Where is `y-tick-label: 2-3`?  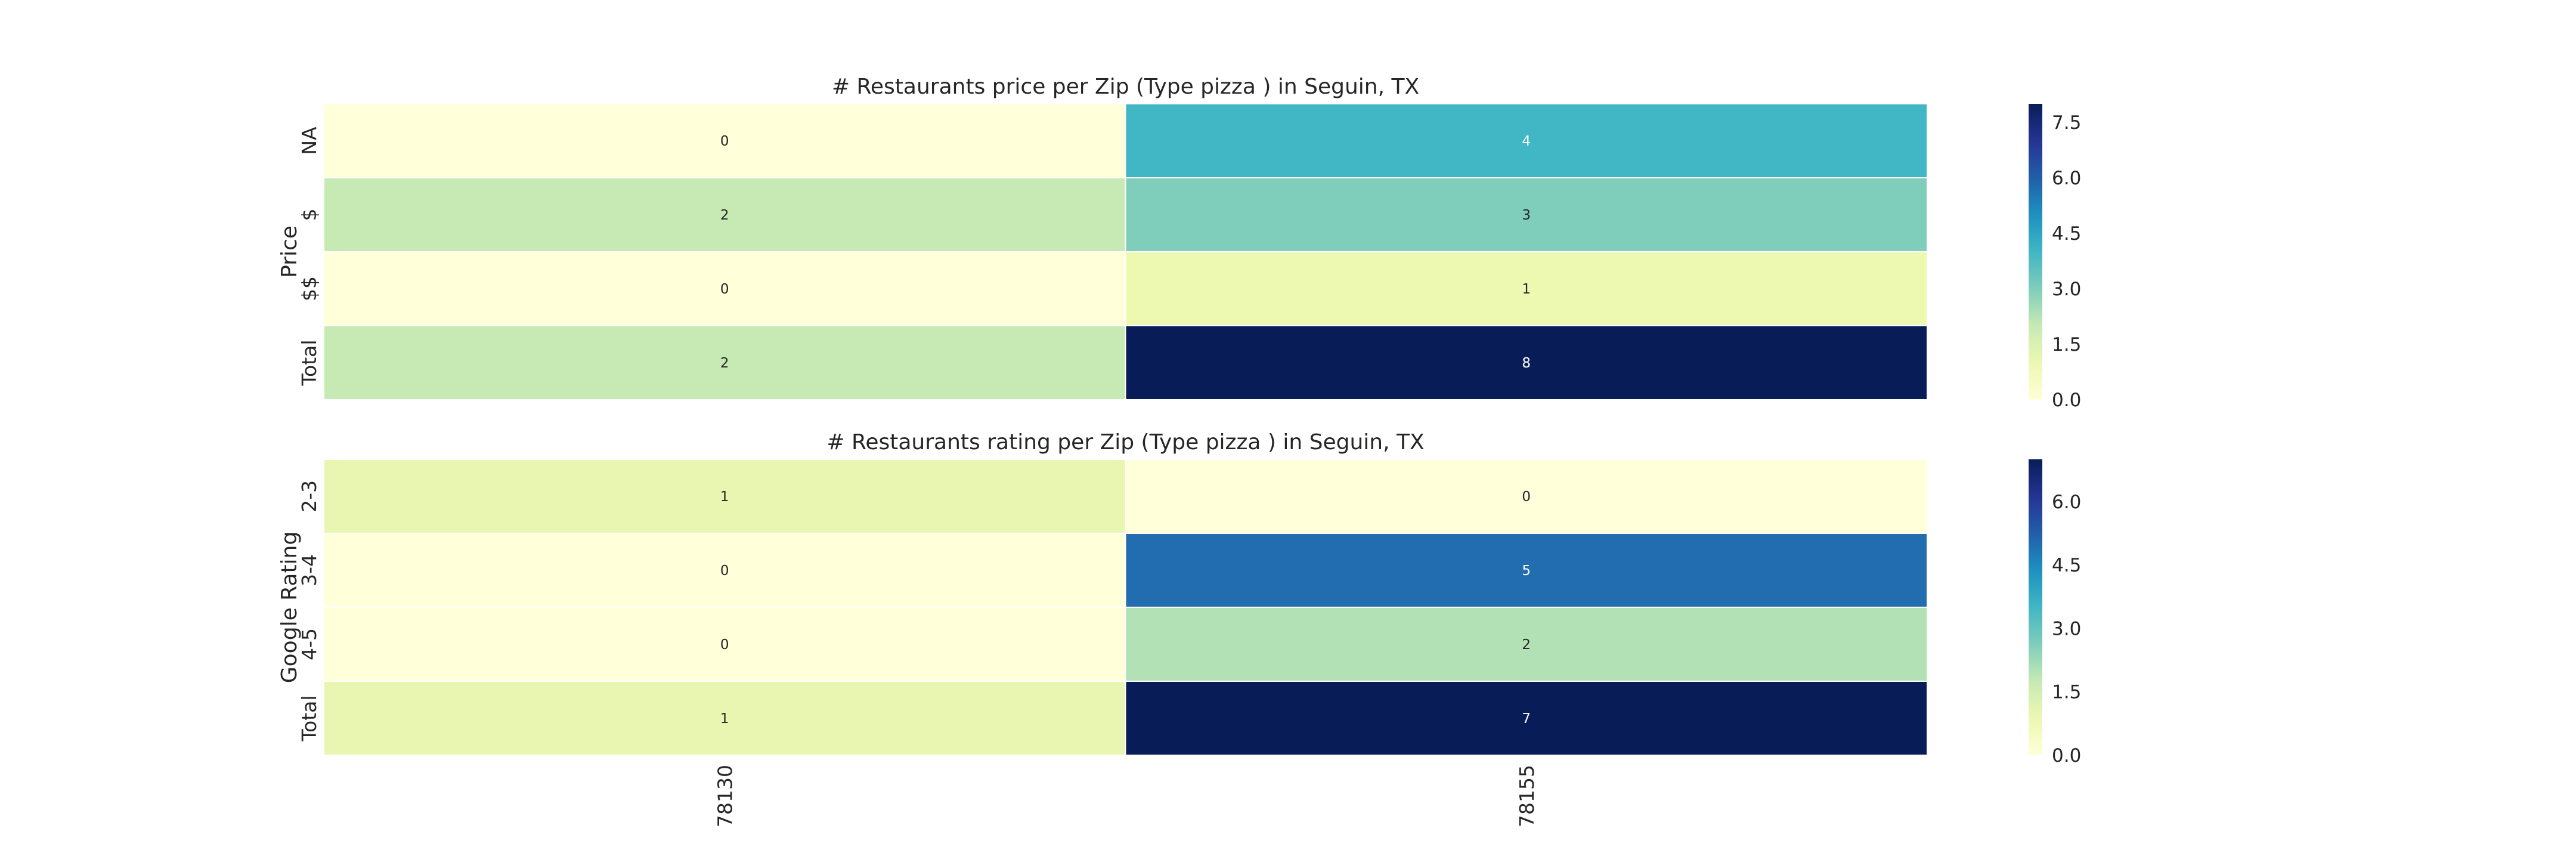 y-tick-label: 2-3 is located at coordinates (309, 496).